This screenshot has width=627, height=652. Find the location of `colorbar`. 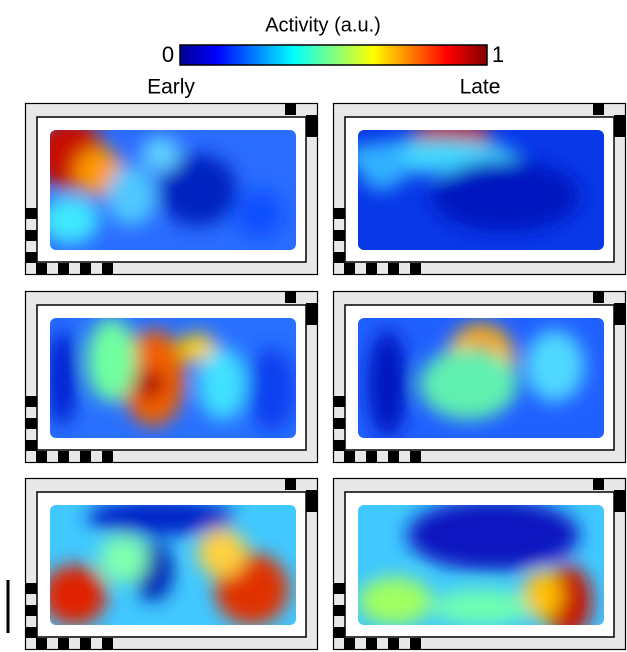

colorbar is located at coordinates (333, 55).